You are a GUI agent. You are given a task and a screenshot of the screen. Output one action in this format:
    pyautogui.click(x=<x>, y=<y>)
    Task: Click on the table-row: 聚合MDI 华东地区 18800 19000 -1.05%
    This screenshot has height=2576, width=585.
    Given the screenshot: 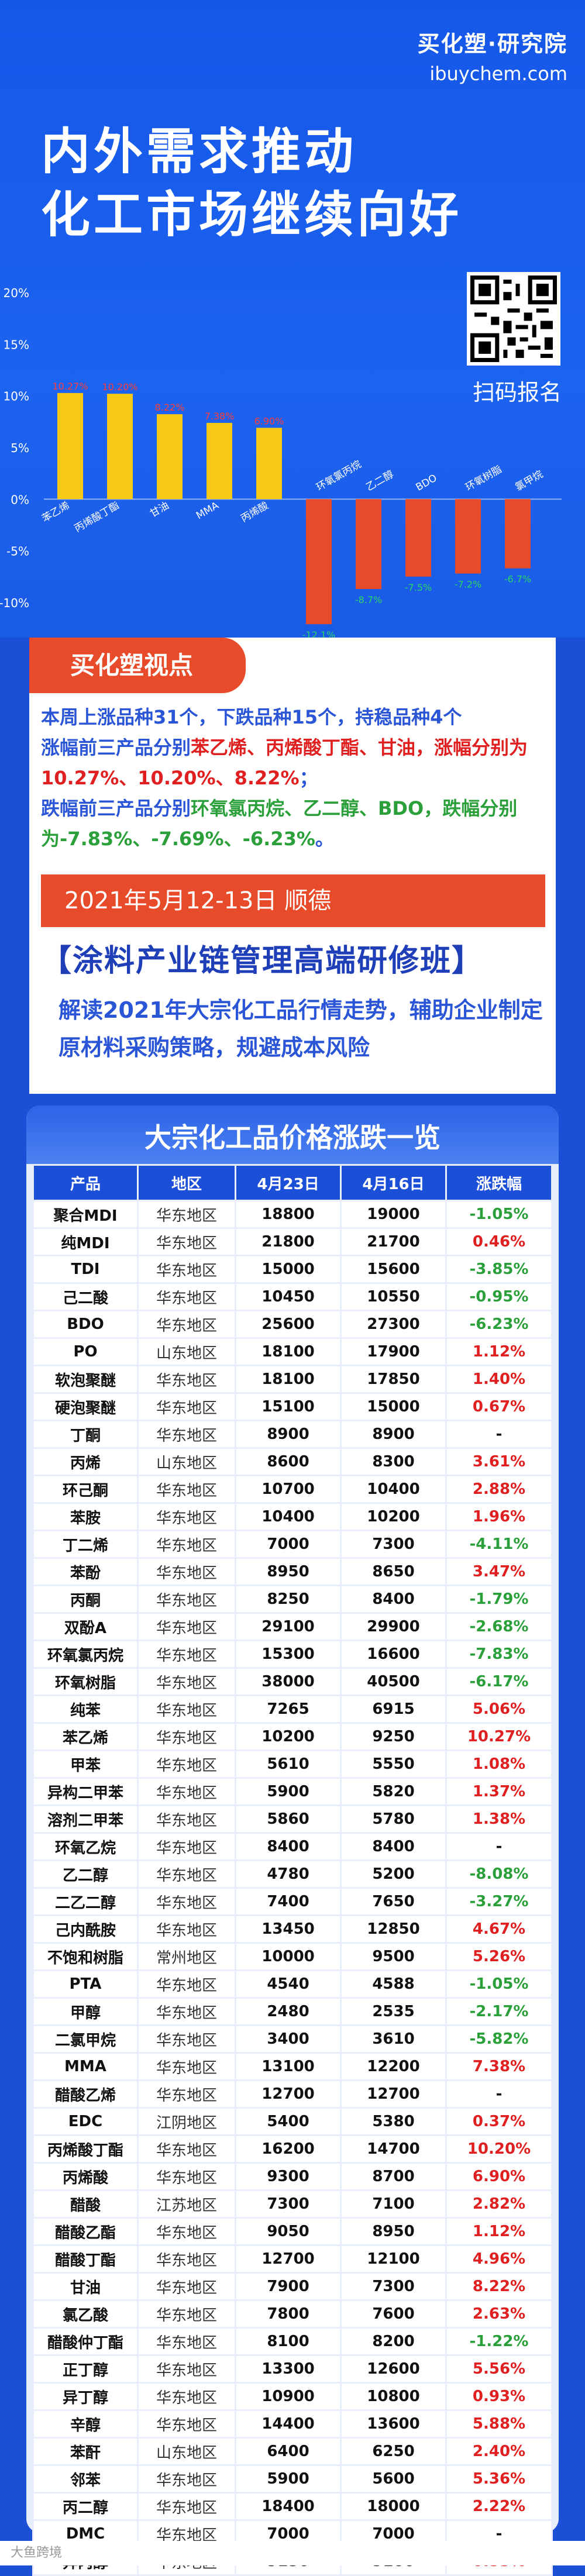 What is the action you would take?
    pyautogui.click(x=292, y=1214)
    